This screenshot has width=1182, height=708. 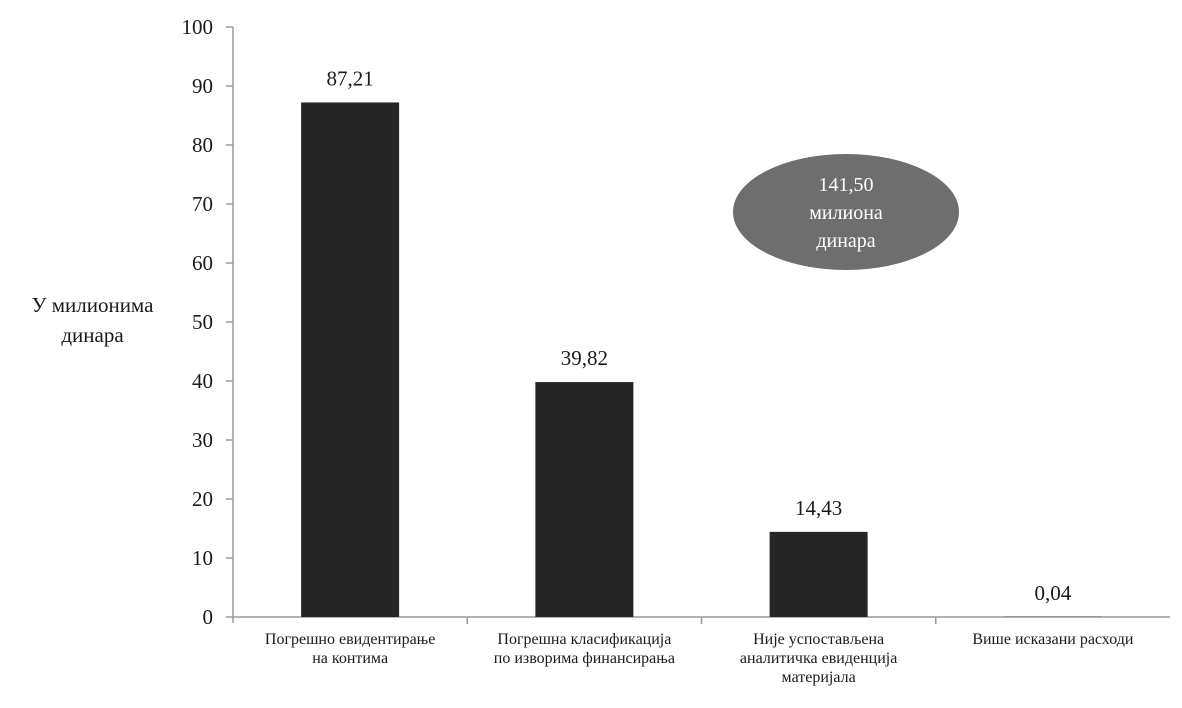 What do you see at coordinates (818, 508) in the screenshot?
I see `data-label: 14,43` at bounding box center [818, 508].